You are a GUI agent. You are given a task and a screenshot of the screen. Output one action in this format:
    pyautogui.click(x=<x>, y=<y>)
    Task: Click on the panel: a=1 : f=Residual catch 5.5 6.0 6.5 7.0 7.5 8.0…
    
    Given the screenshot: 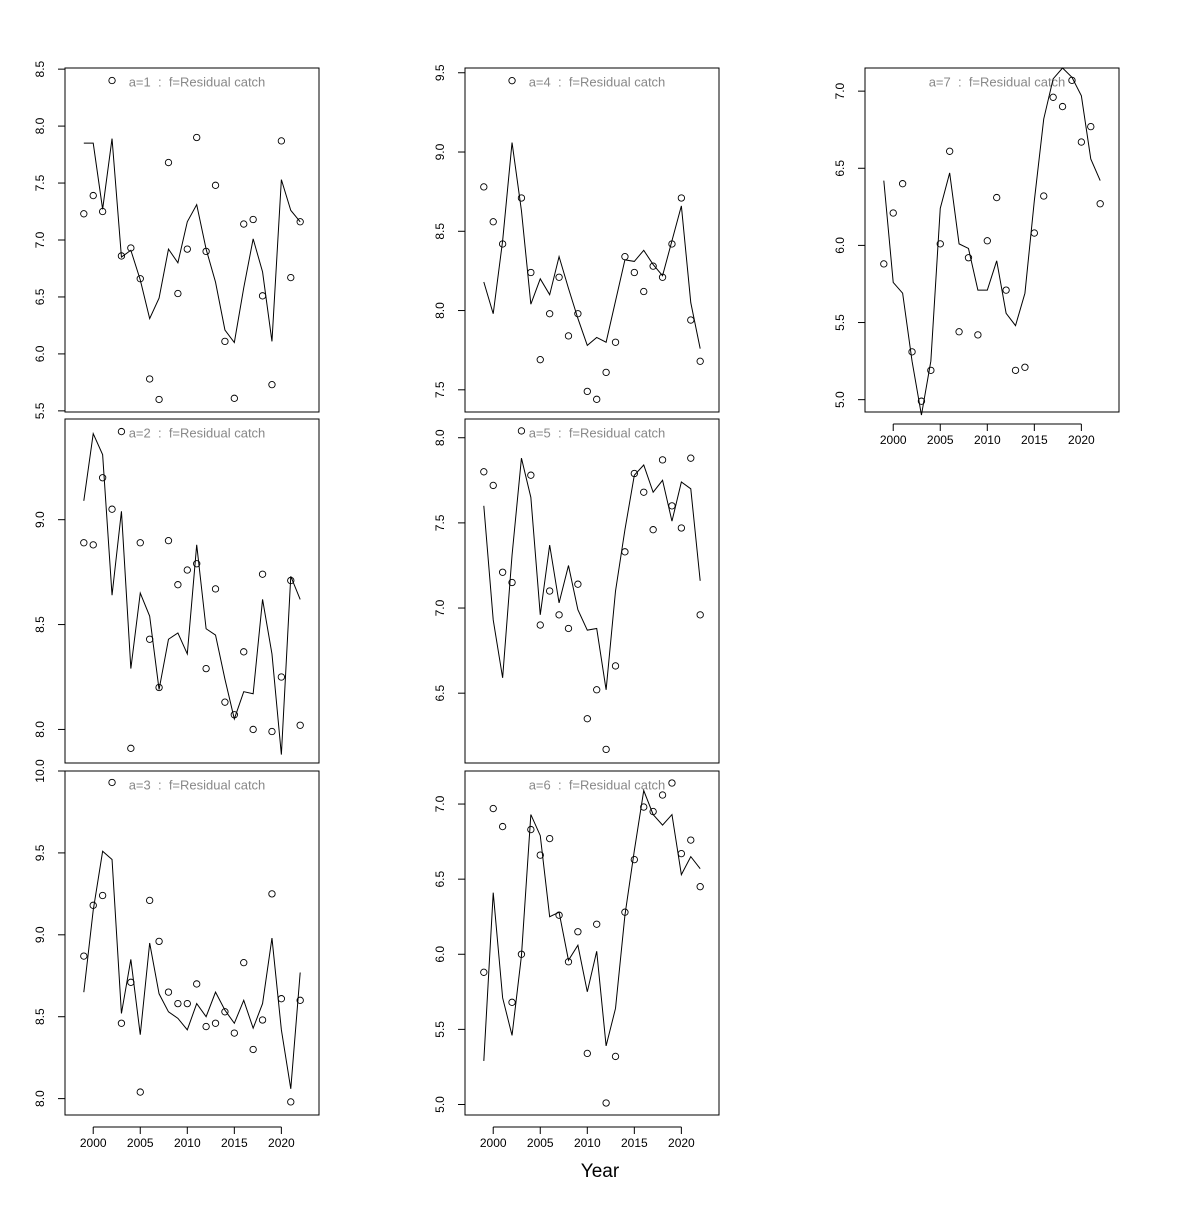 What is the action you would take?
    pyautogui.click(x=176, y=239)
    